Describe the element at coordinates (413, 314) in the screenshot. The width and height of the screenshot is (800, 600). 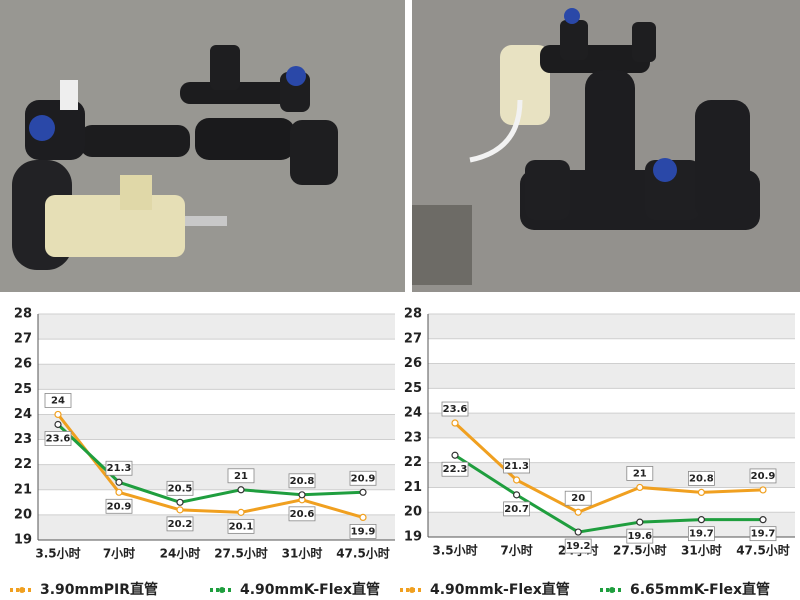
I see `y-tick-label: 28` at that location.